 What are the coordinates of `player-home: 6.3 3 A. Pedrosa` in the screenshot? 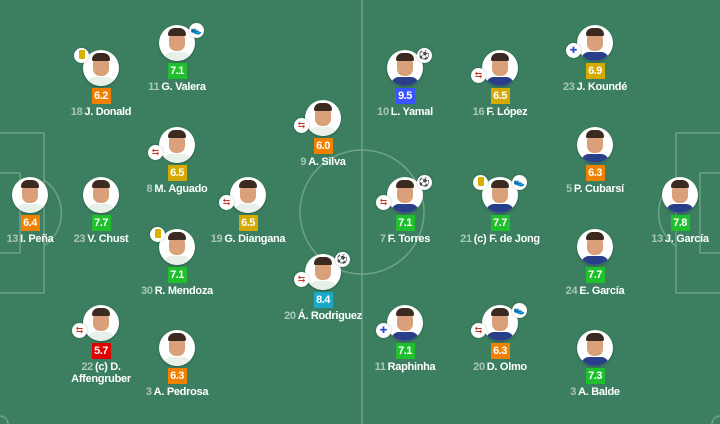 It's located at (177, 364).